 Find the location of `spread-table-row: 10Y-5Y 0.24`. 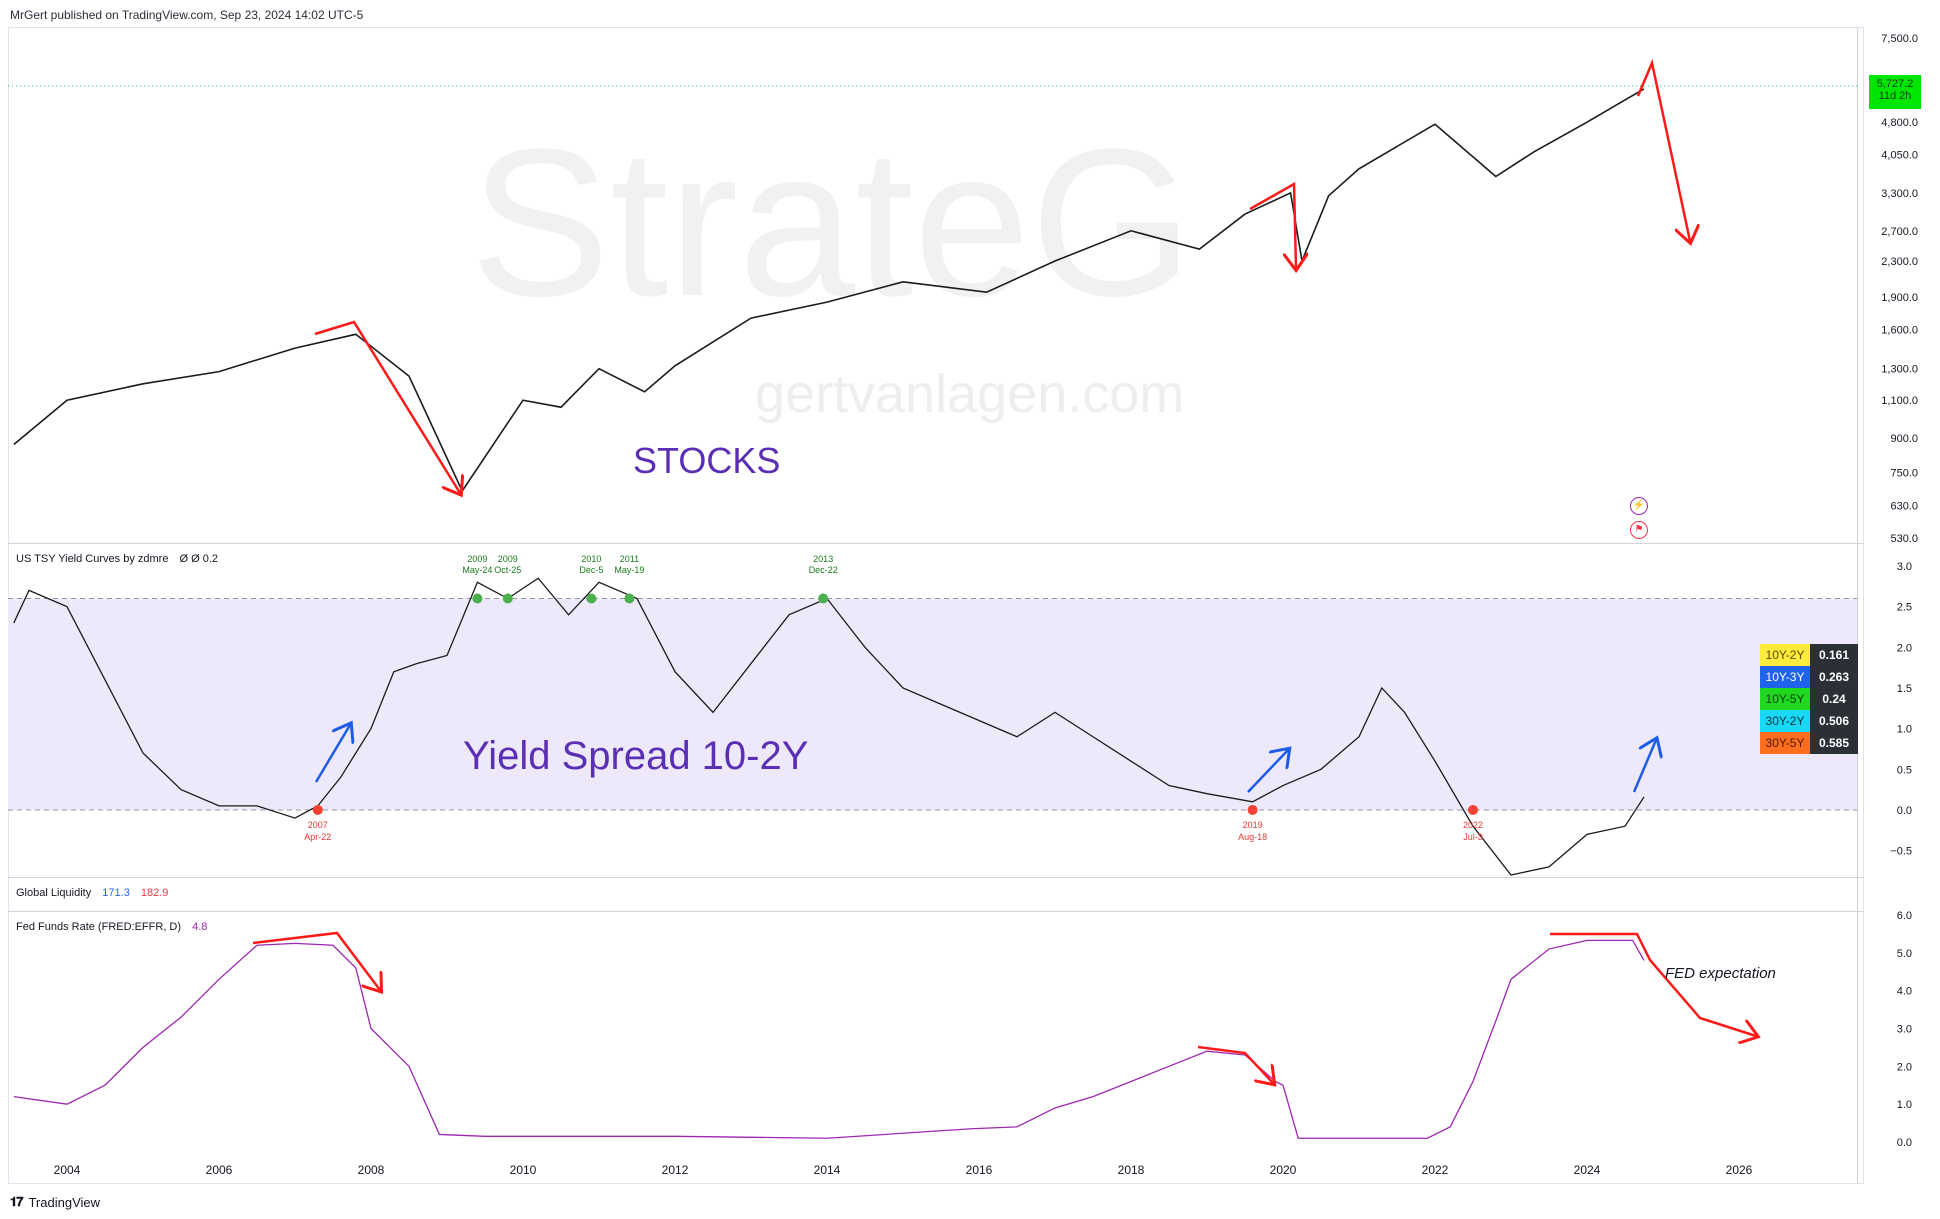

spread-table-row: 10Y-5Y 0.24 is located at coordinates (1809, 699).